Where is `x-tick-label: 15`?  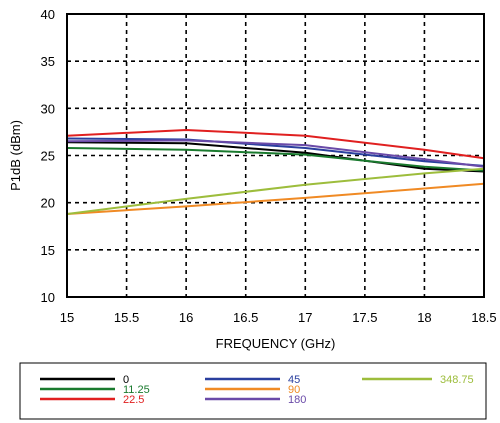
x-tick-label: 15 is located at coordinates (67, 317).